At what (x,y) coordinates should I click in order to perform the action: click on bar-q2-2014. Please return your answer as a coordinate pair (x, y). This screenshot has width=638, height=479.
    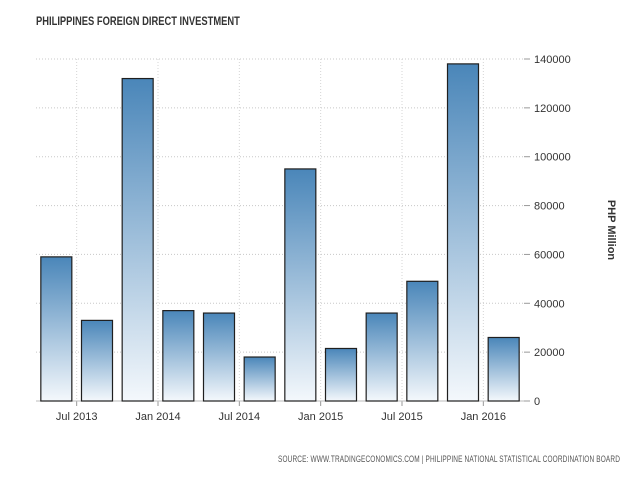
    Looking at the image, I should click on (219, 357).